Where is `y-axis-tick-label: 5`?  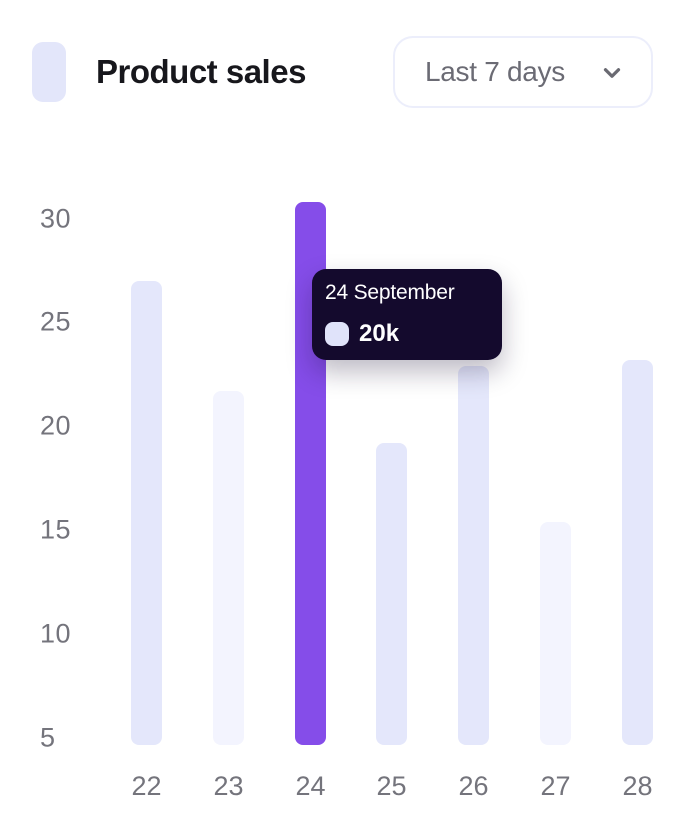
y-axis-tick-label: 5 is located at coordinates (48, 737).